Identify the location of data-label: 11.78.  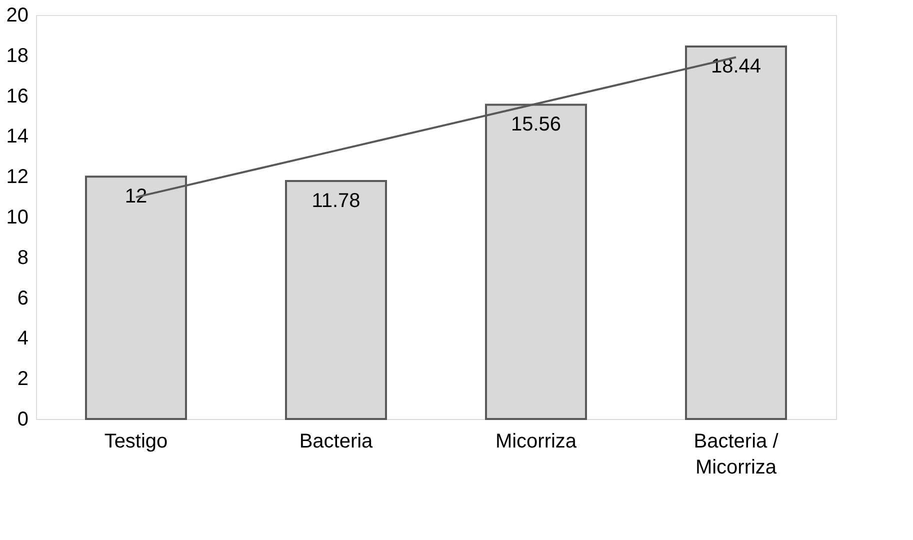
(336, 201).